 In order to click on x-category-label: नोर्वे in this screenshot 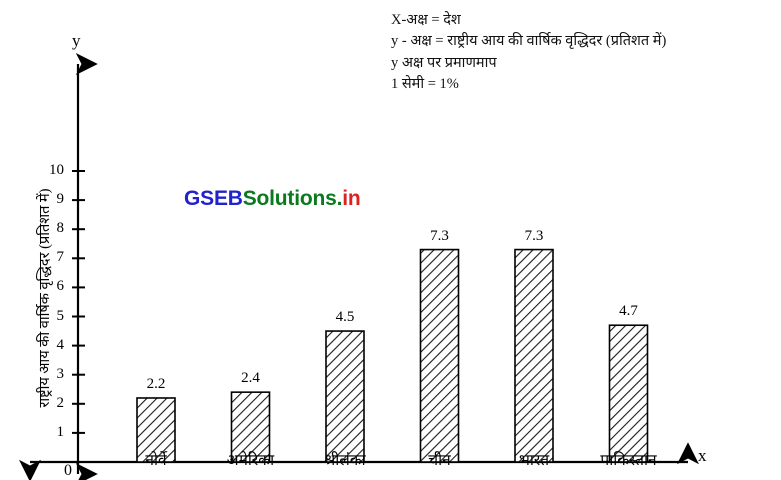, I will do `click(156, 460)`.